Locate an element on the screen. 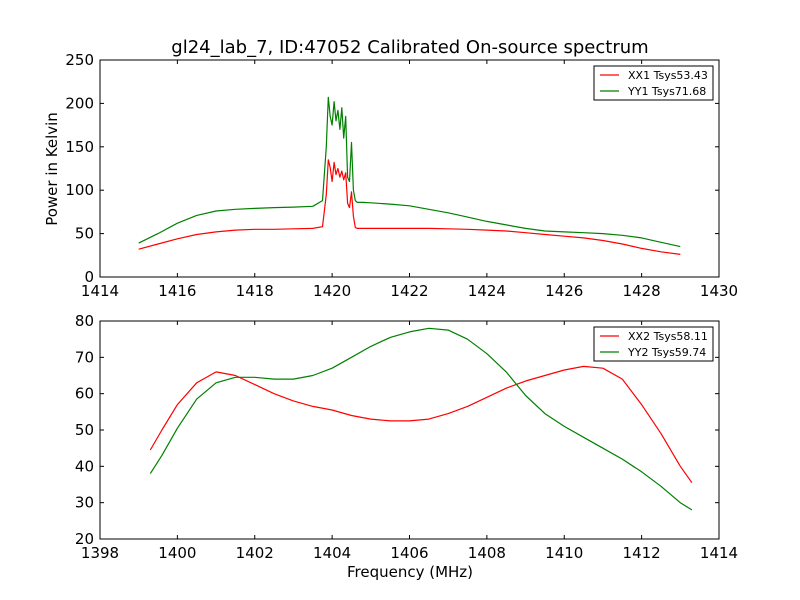 The width and height of the screenshot is (800, 600). x-tick-label: 1408 is located at coordinates (487, 553).